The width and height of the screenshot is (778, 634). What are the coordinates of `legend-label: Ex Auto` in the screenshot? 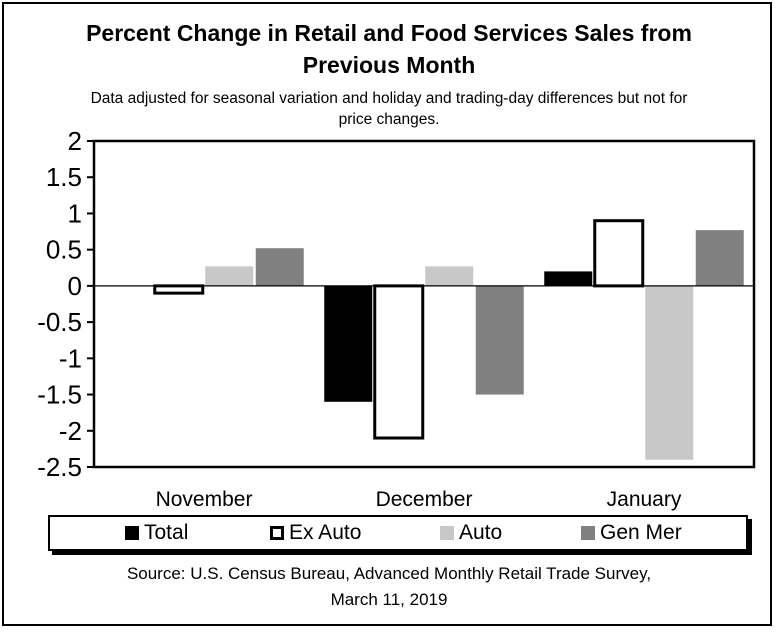 It's located at (325, 532).